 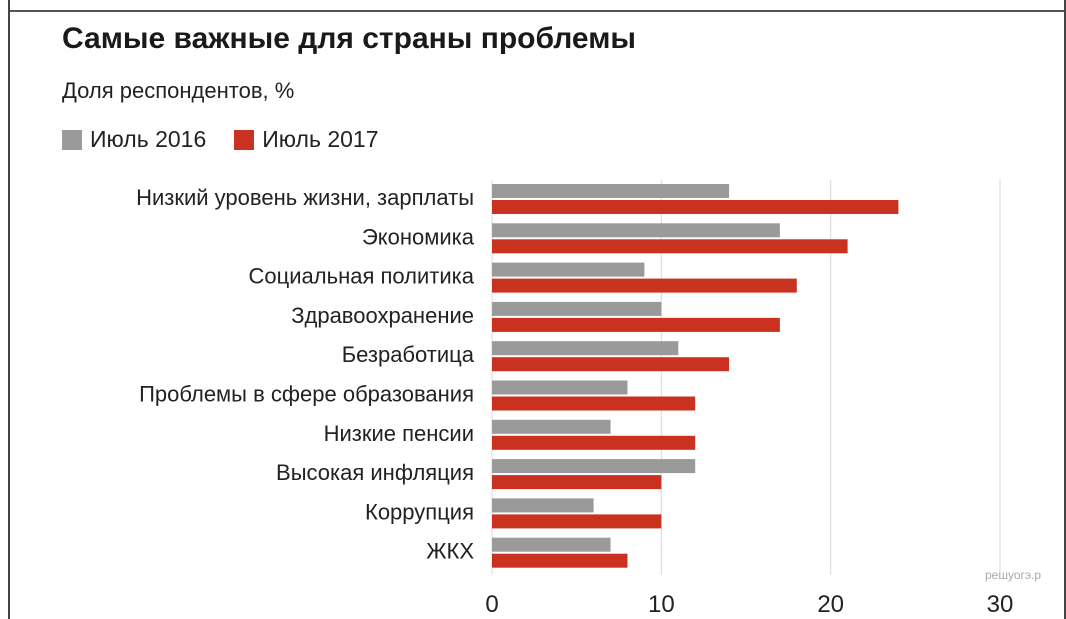 I want to click on legend-item-2016: Июль 2016, so click(x=134, y=139).